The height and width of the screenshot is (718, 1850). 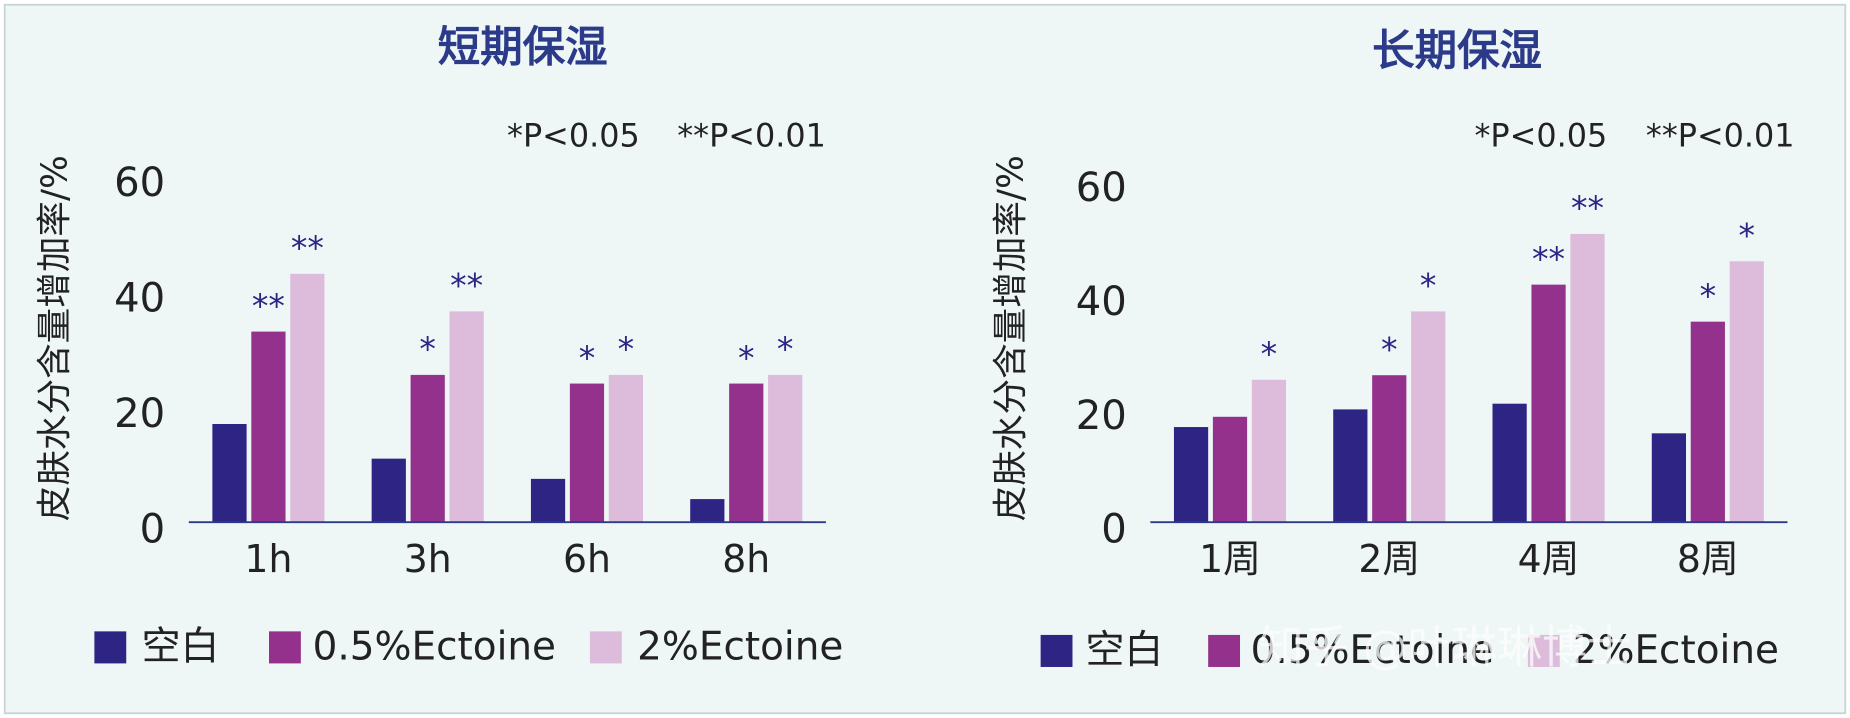 I want to click on watermark: 知乎 @叶琳琳博士, so click(x=1445, y=646).